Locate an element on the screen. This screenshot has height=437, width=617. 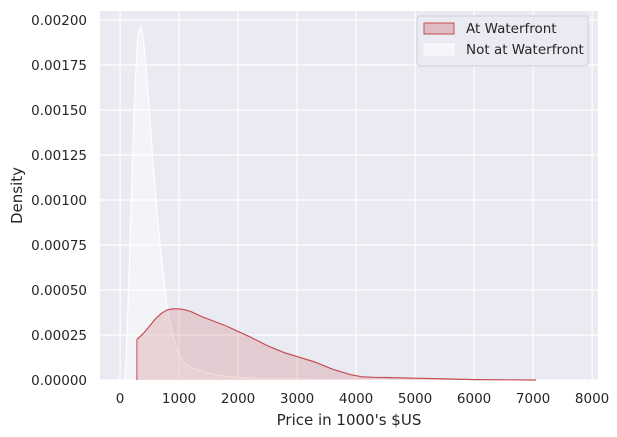
x-tick-labels: 0 1000 2000 3000 4000 5000 6000 7000 8000 is located at coordinates (363, 399).